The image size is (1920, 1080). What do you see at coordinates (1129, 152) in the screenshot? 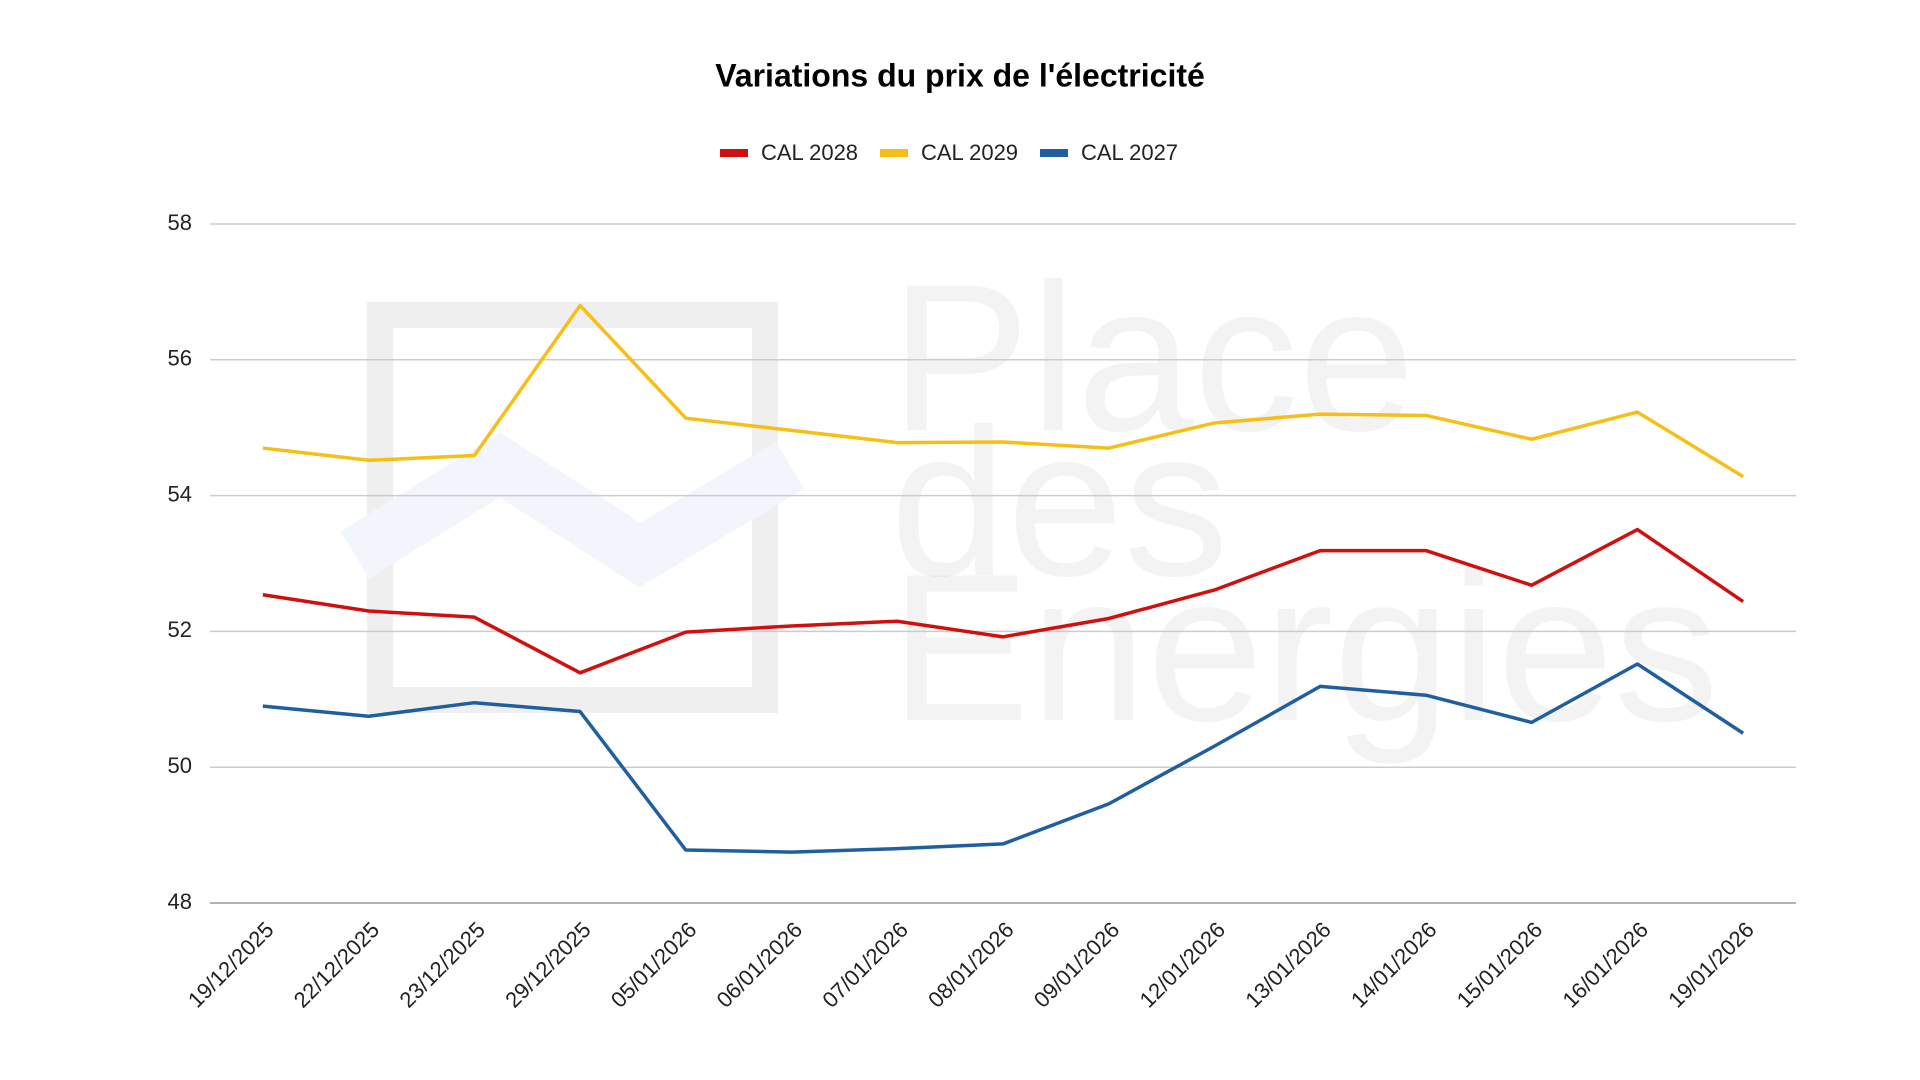
I see `legend-label: CAL 2027` at bounding box center [1129, 152].